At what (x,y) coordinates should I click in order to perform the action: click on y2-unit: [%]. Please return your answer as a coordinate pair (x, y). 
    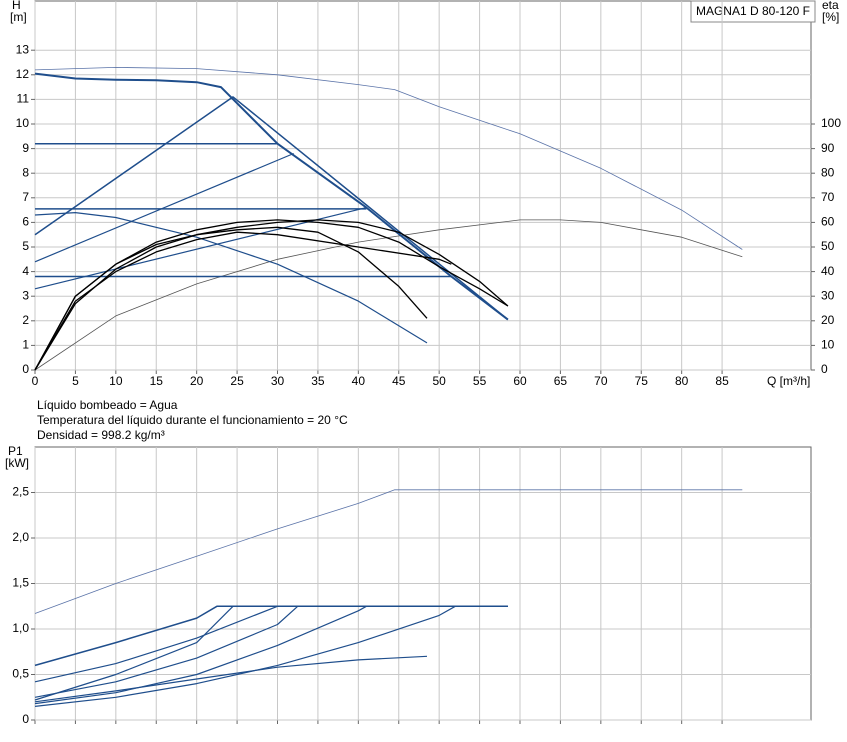
    Looking at the image, I should click on (830, 17).